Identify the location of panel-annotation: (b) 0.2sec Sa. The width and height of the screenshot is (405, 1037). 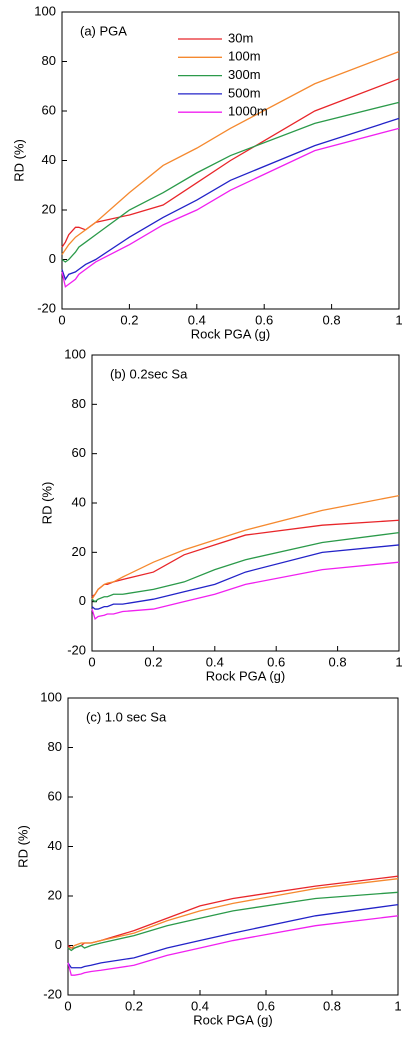
(149, 373).